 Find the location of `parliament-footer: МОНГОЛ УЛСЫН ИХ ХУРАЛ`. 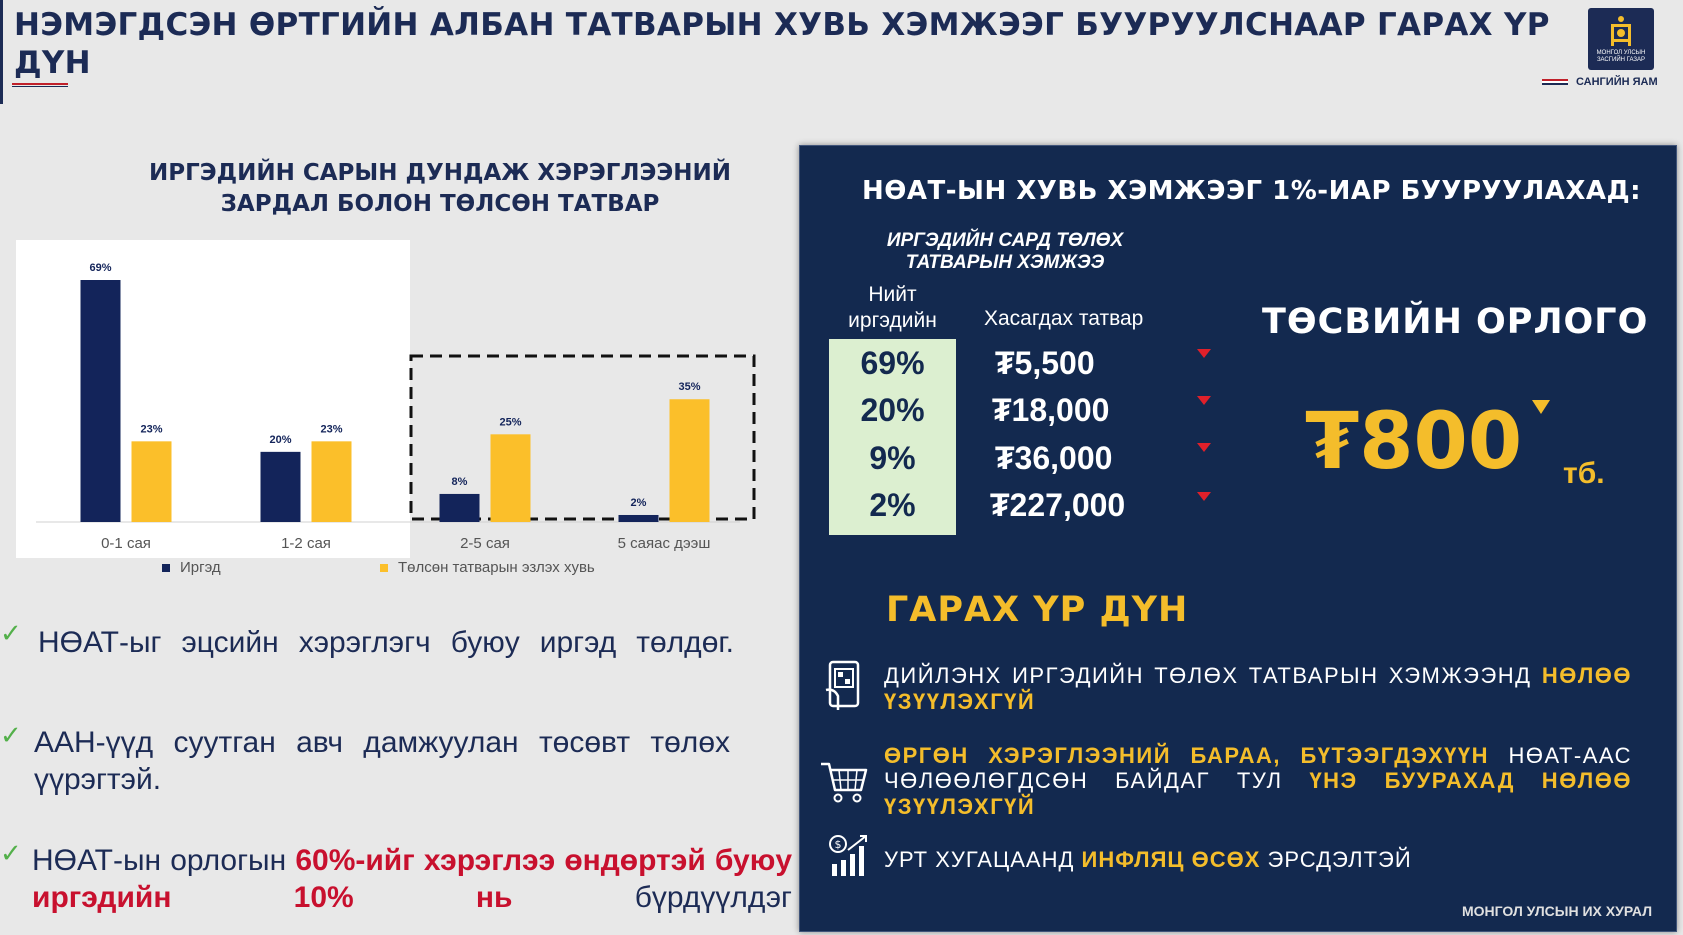

parliament-footer: МОНГОЛ УЛСЫН ИХ ХУРАЛ is located at coordinates (1557, 911).